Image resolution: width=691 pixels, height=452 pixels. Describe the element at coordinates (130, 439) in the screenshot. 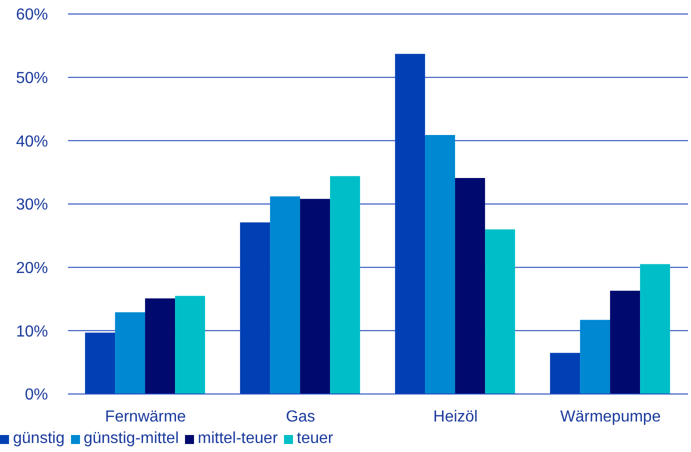

I see `legend-label: günstig-mittel` at that location.